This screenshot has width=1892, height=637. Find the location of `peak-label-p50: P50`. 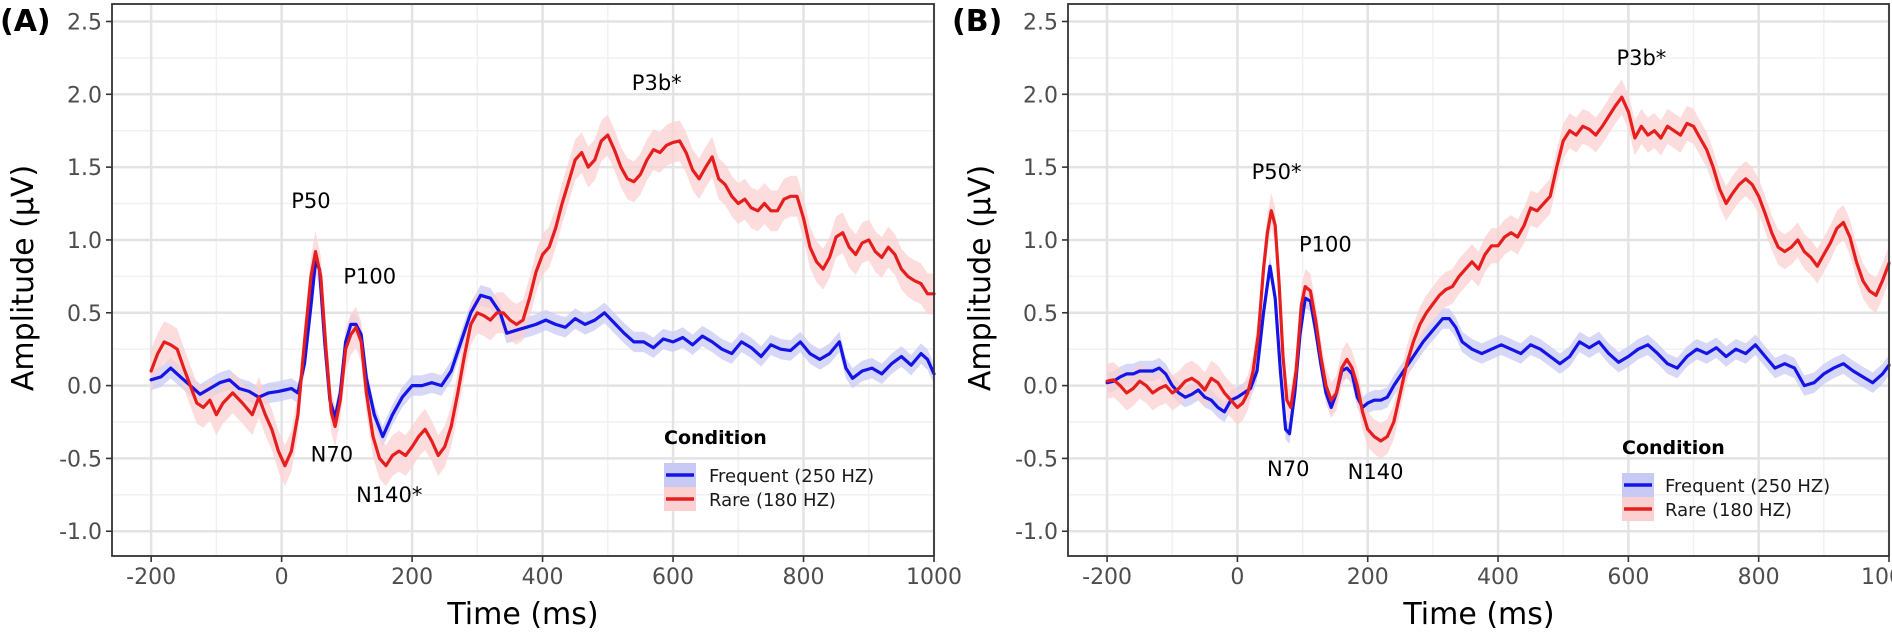

peak-label-p50: P50 is located at coordinates (310, 201).